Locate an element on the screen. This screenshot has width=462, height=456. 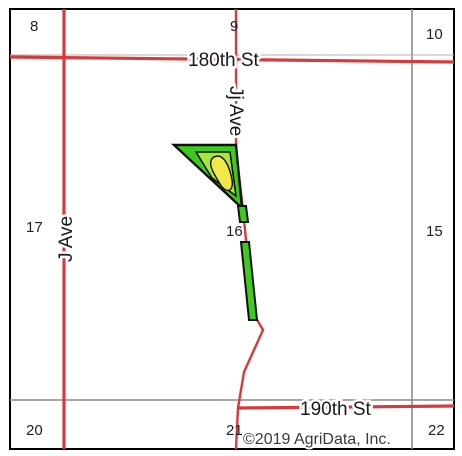
section-label-8: 8 is located at coordinates (34, 26).